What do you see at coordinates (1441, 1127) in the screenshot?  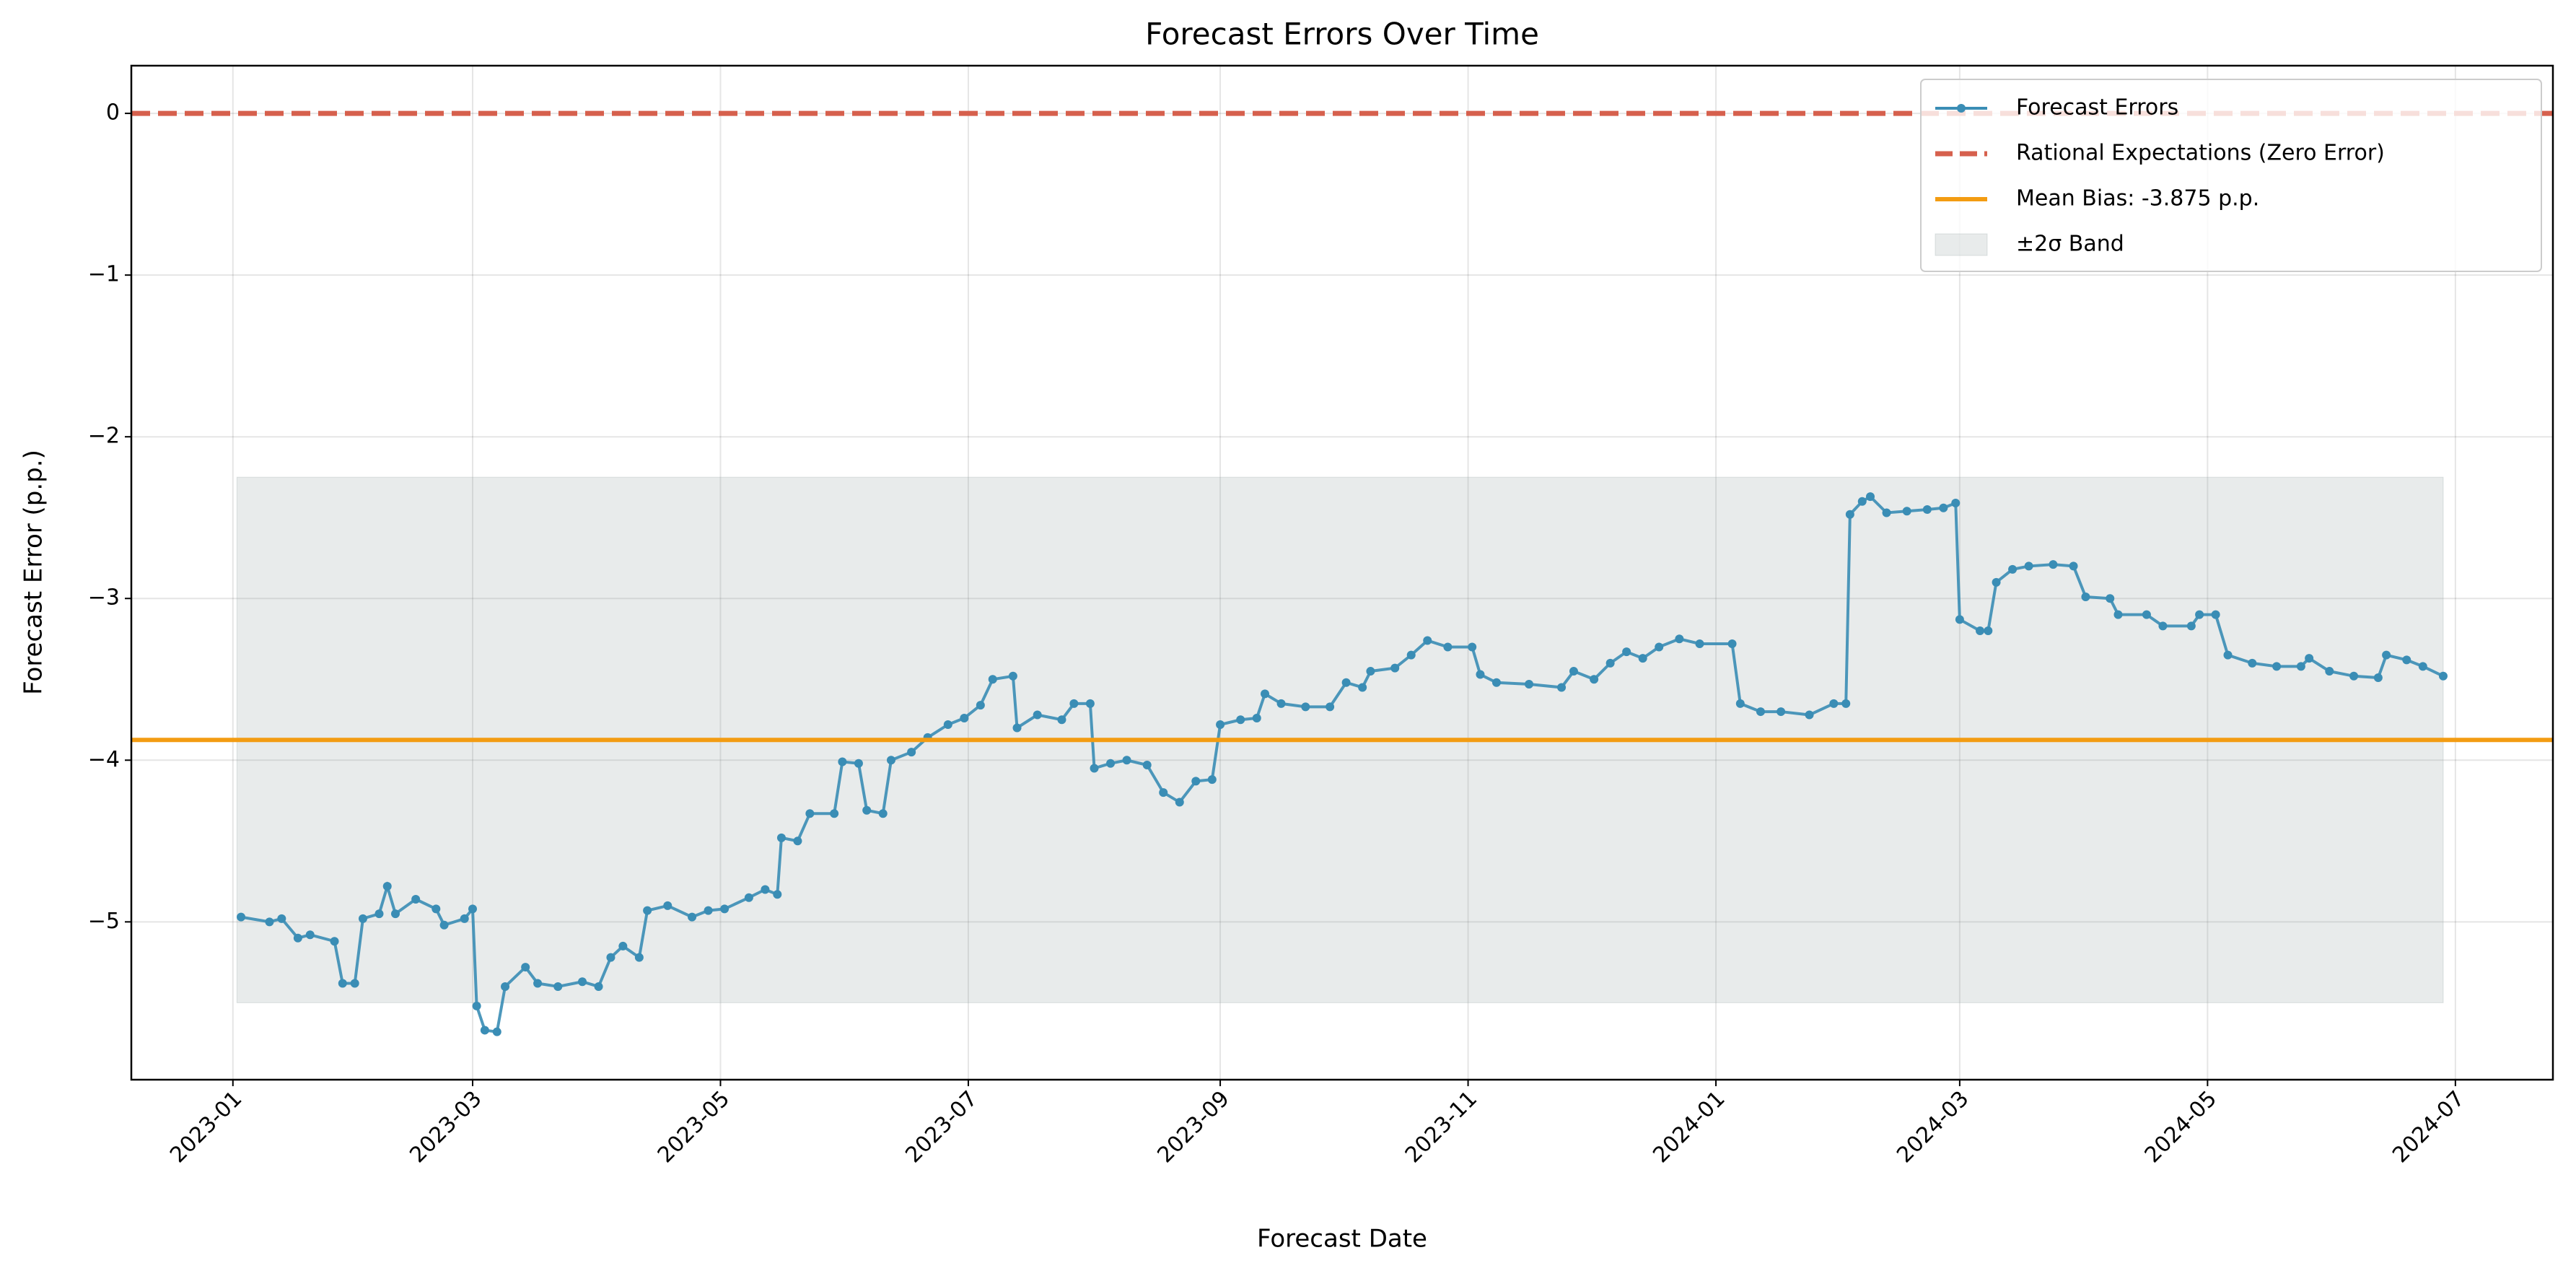 I see `x-tick-label: 2023-11` at bounding box center [1441, 1127].